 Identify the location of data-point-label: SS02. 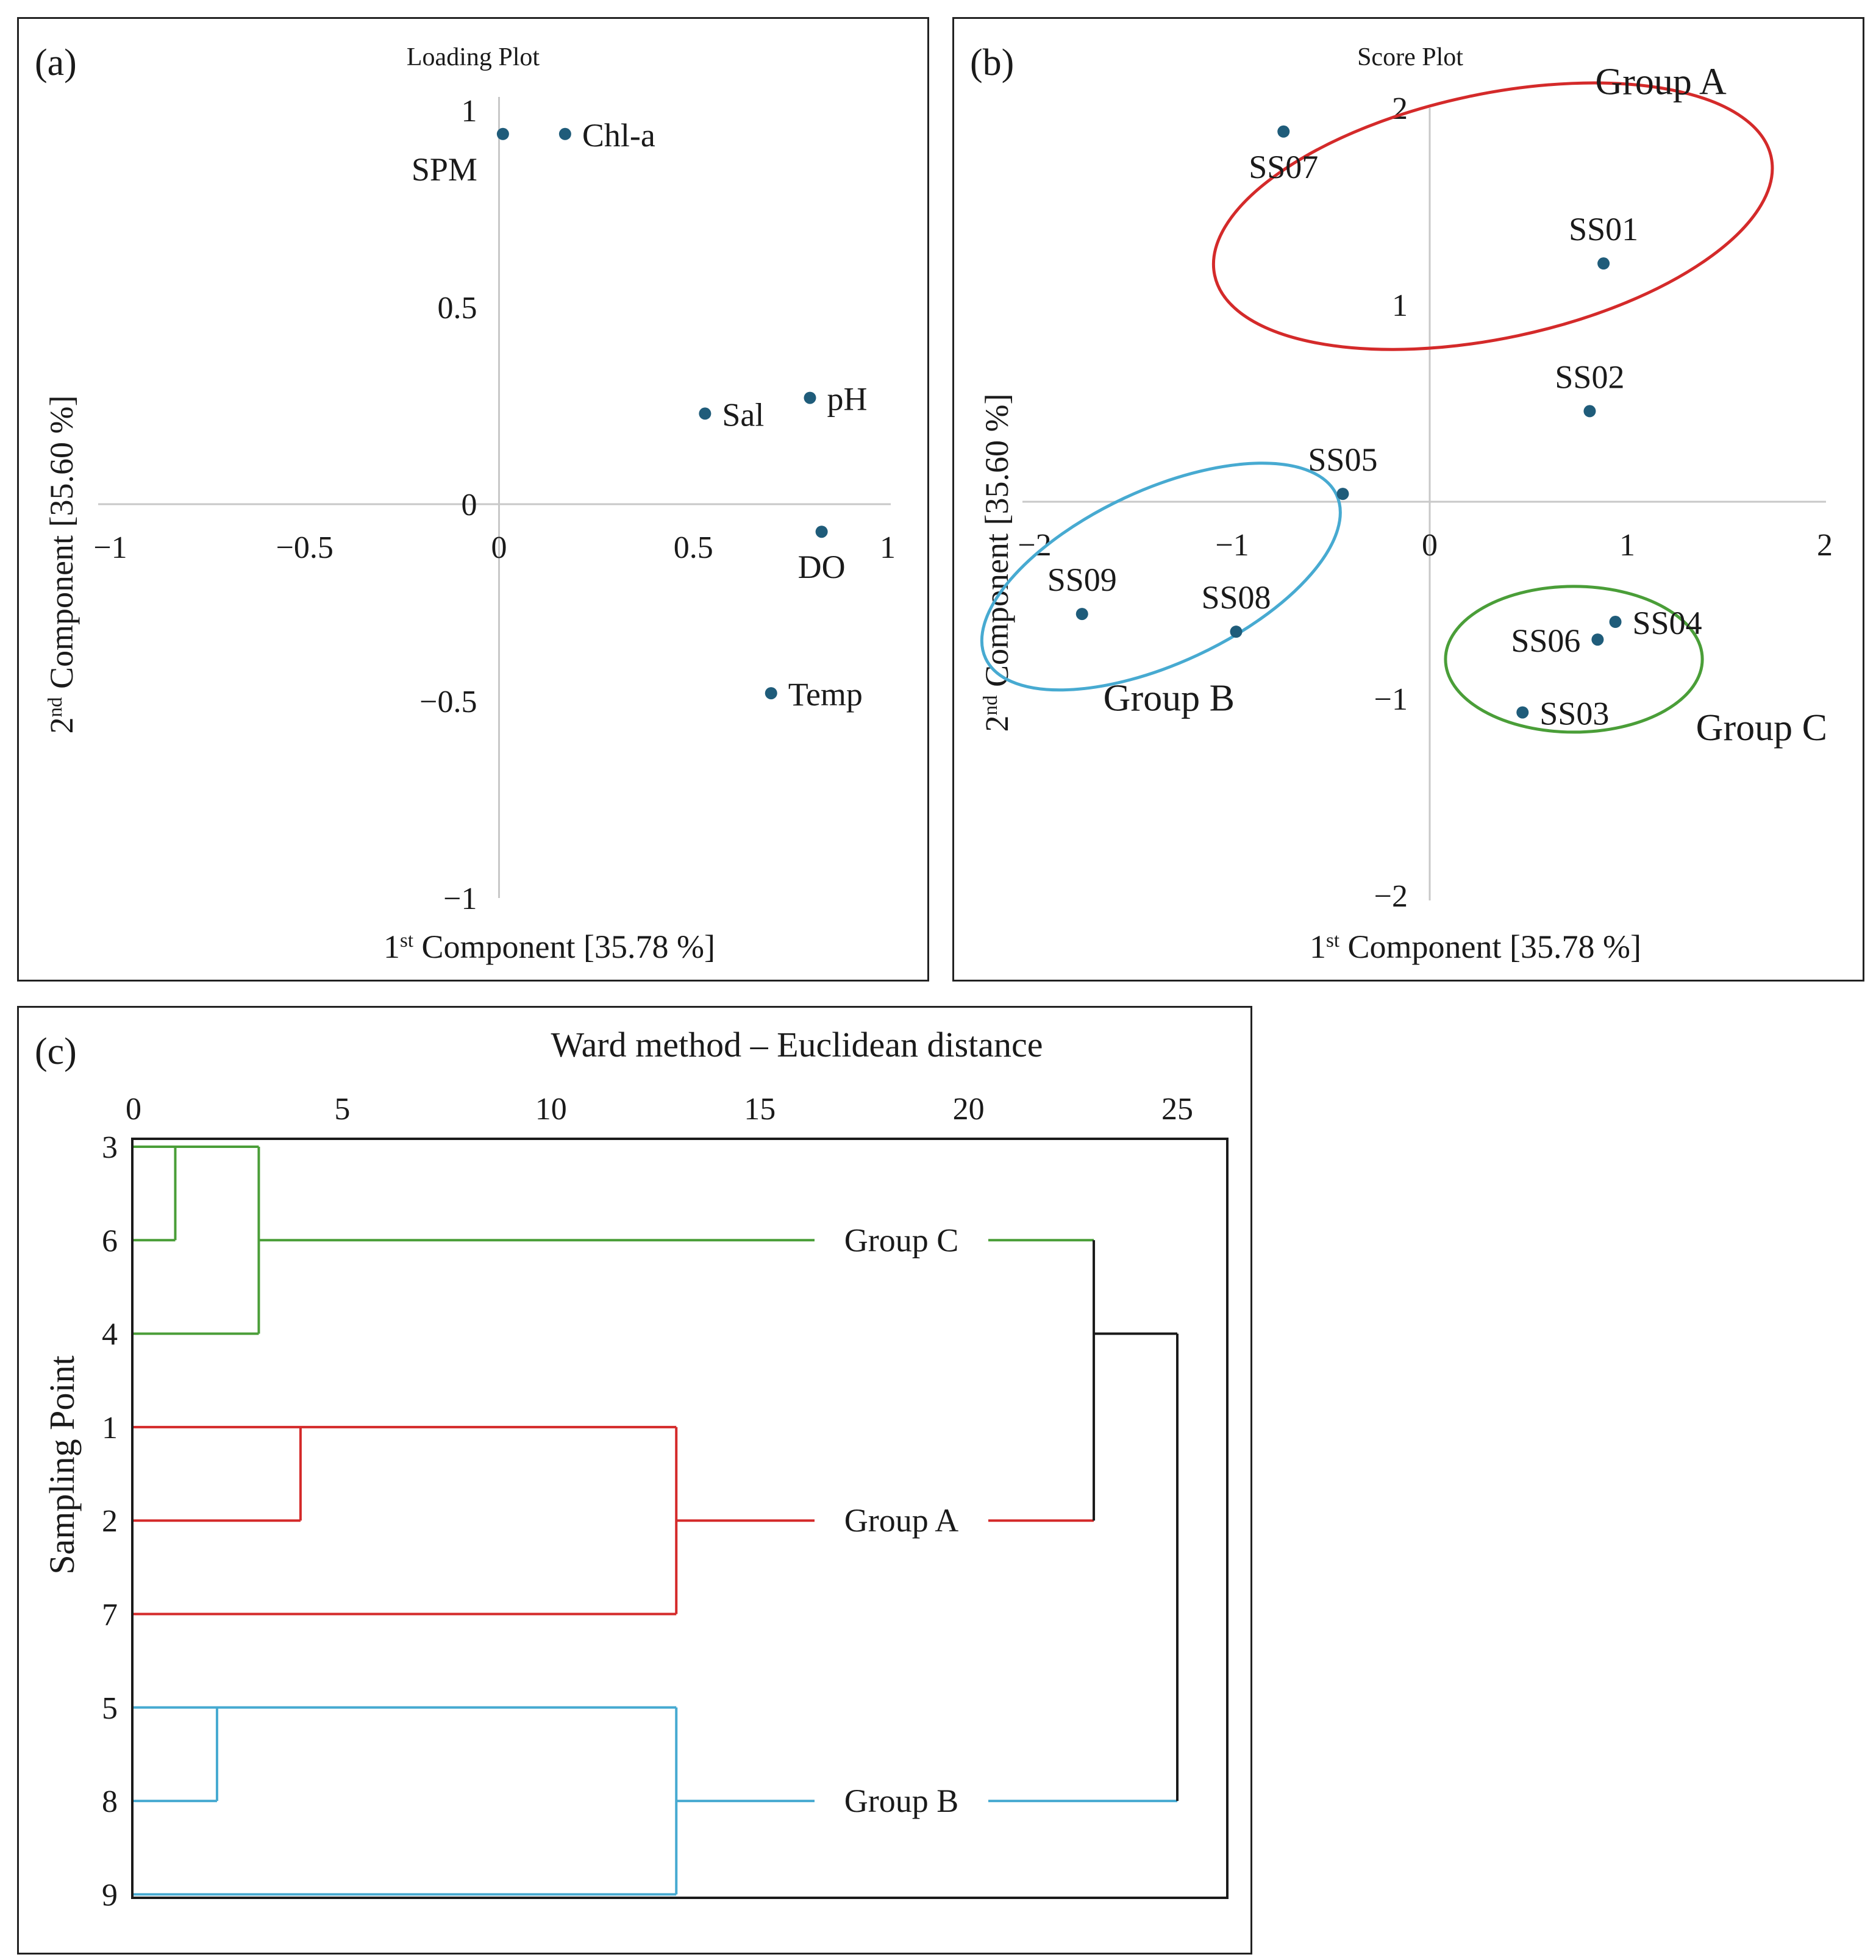
(1589, 377).